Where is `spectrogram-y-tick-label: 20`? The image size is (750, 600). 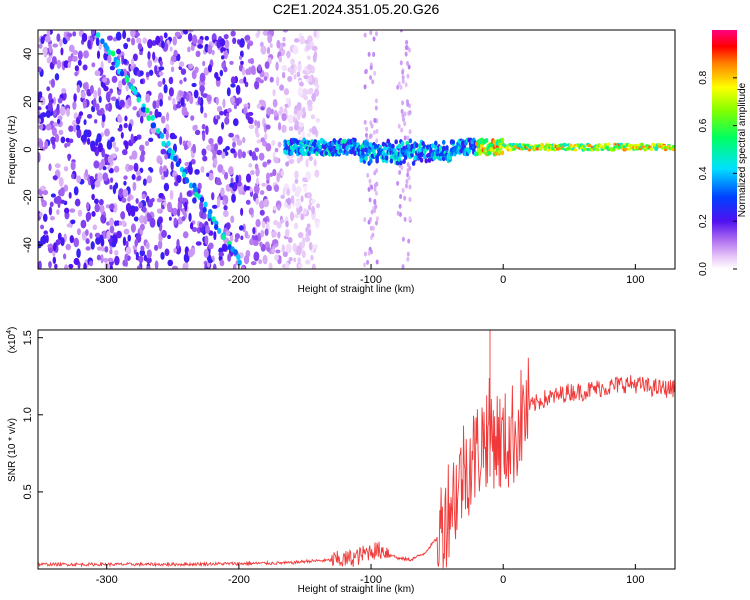
spectrogram-y-tick-label: 20 is located at coordinates (28, 102).